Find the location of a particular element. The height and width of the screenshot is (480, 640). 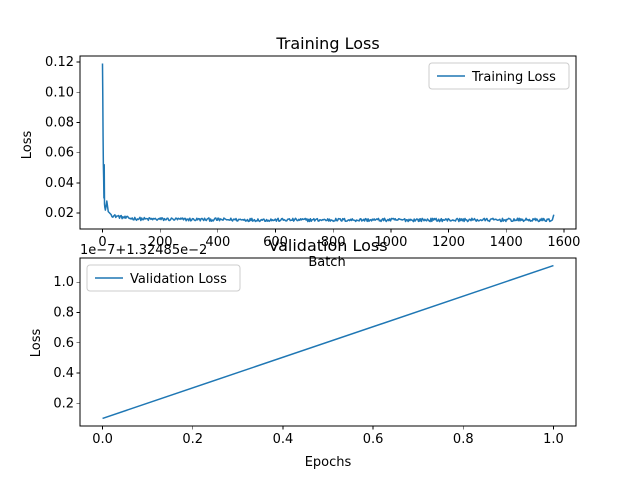

validation-loss-x-tick-label: 0.0 is located at coordinates (102, 439).